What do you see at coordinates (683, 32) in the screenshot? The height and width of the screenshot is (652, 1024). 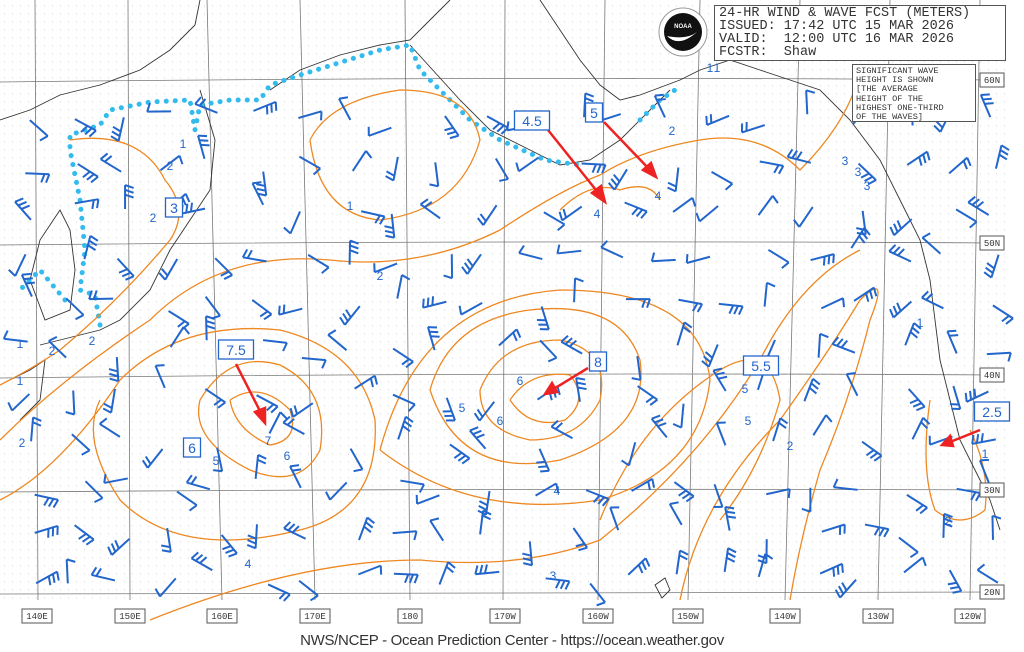 I see `noaa-logo: NOAA` at bounding box center [683, 32].